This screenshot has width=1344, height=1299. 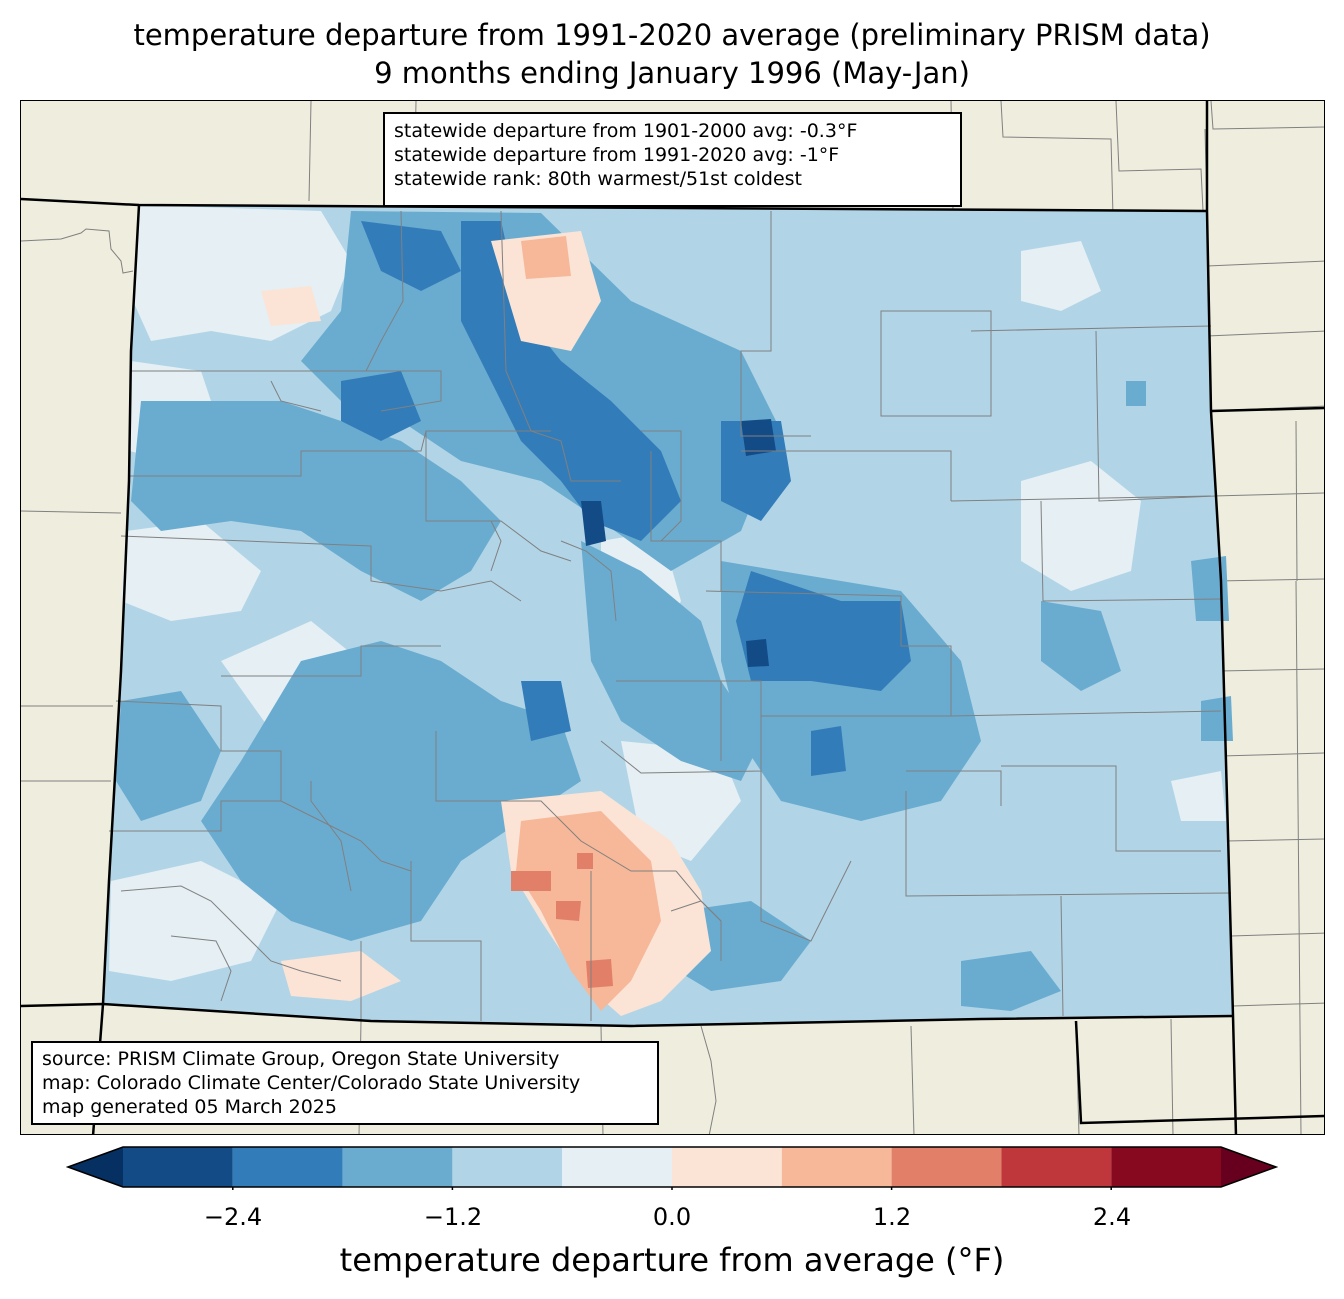 What do you see at coordinates (1112, 1217) in the screenshot?
I see `colorbar-tick-label: 2.4` at bounding box center [1112, 1217].